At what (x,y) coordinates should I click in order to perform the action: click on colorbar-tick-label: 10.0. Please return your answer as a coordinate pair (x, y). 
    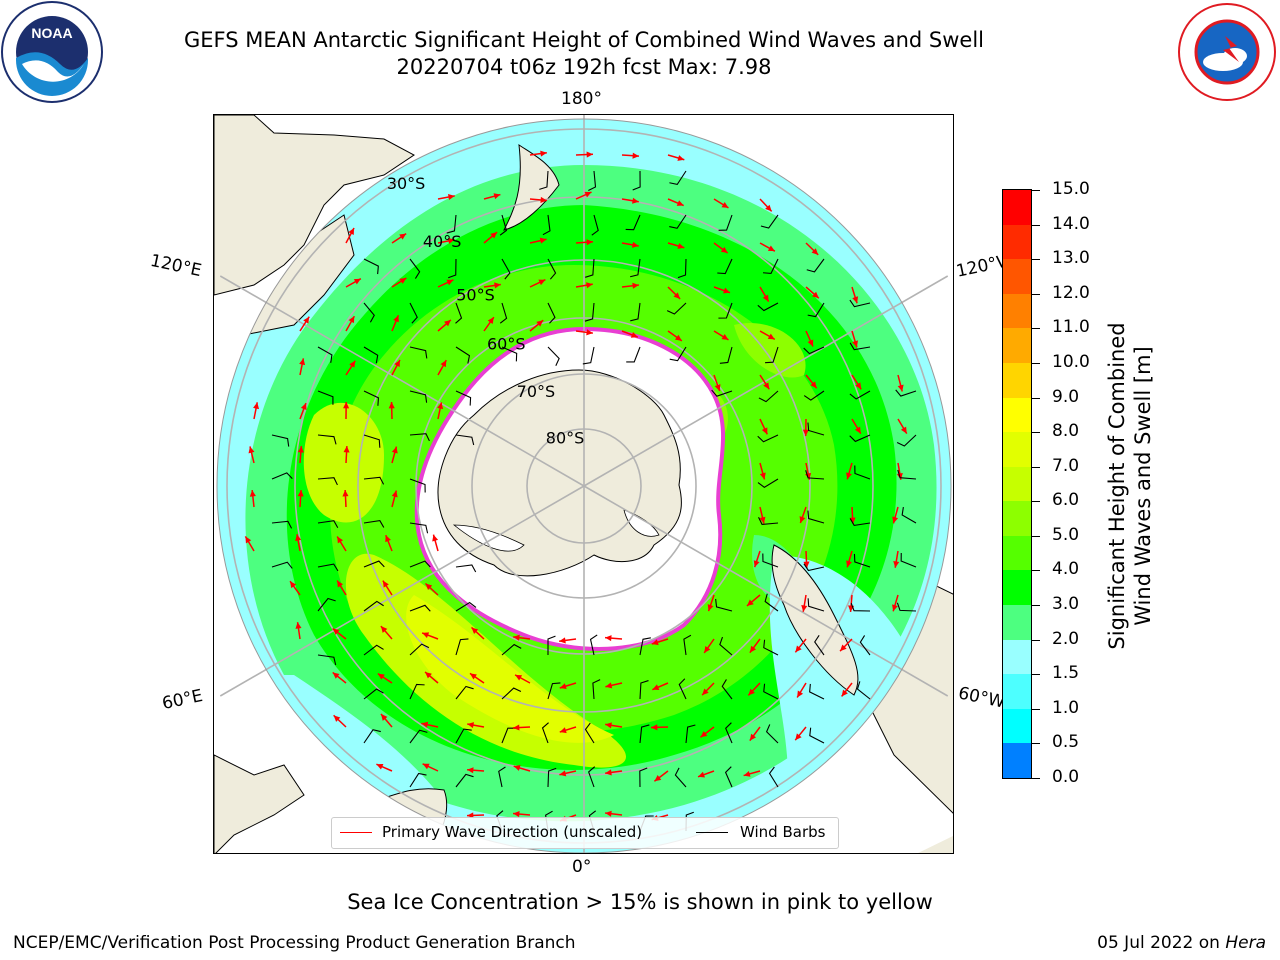
    Looking at the image, I should click on (1071, 361).